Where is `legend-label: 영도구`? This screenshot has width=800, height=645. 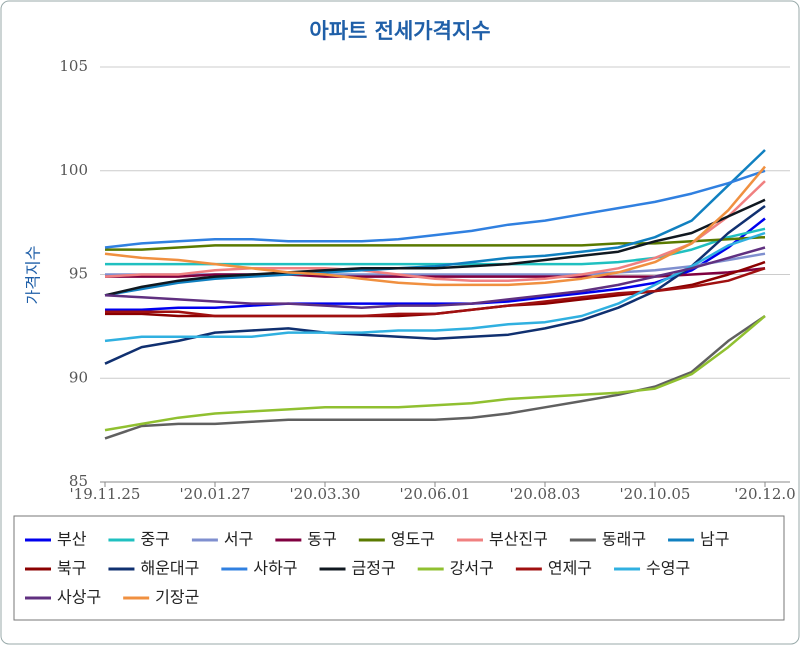 legend-label: 영도구 is located at coordinates (413, 539).